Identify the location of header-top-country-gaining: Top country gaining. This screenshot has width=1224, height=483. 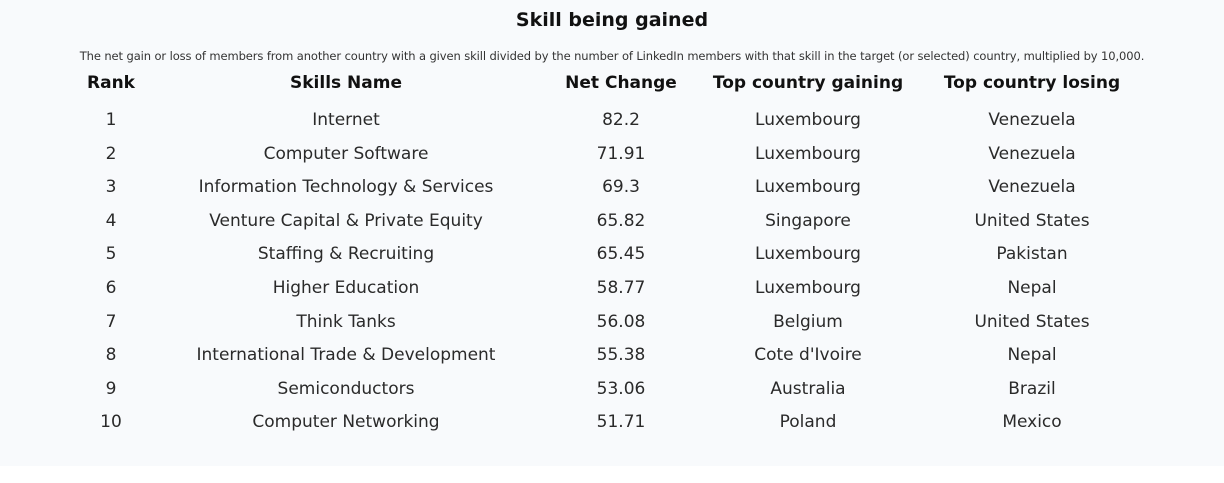
(808, 83).